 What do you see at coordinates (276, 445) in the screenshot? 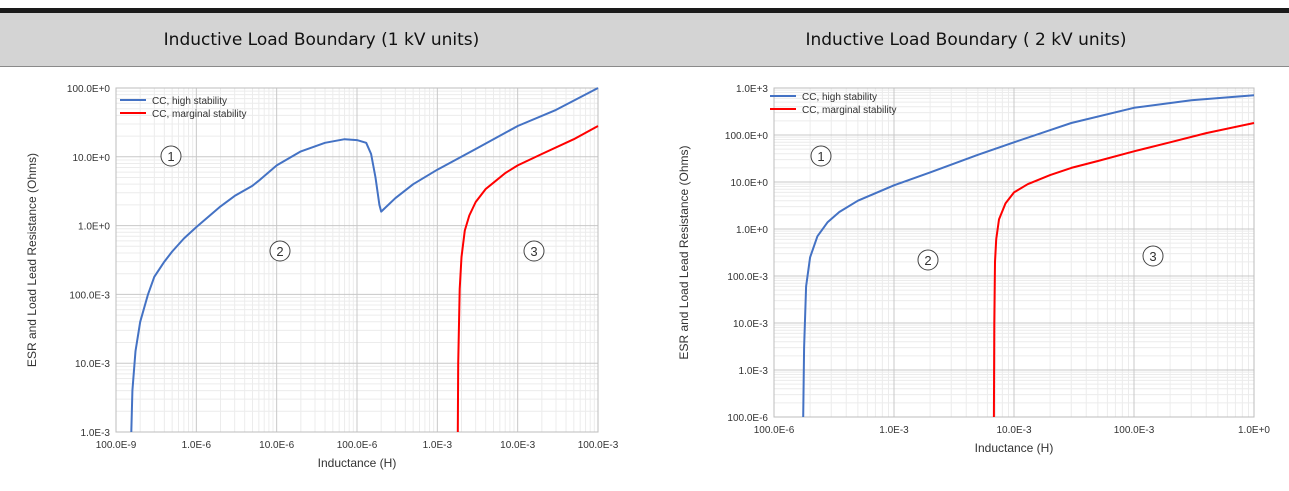
I see `x-tick-label: 10.0E-6` at bounding box center [276, 445].